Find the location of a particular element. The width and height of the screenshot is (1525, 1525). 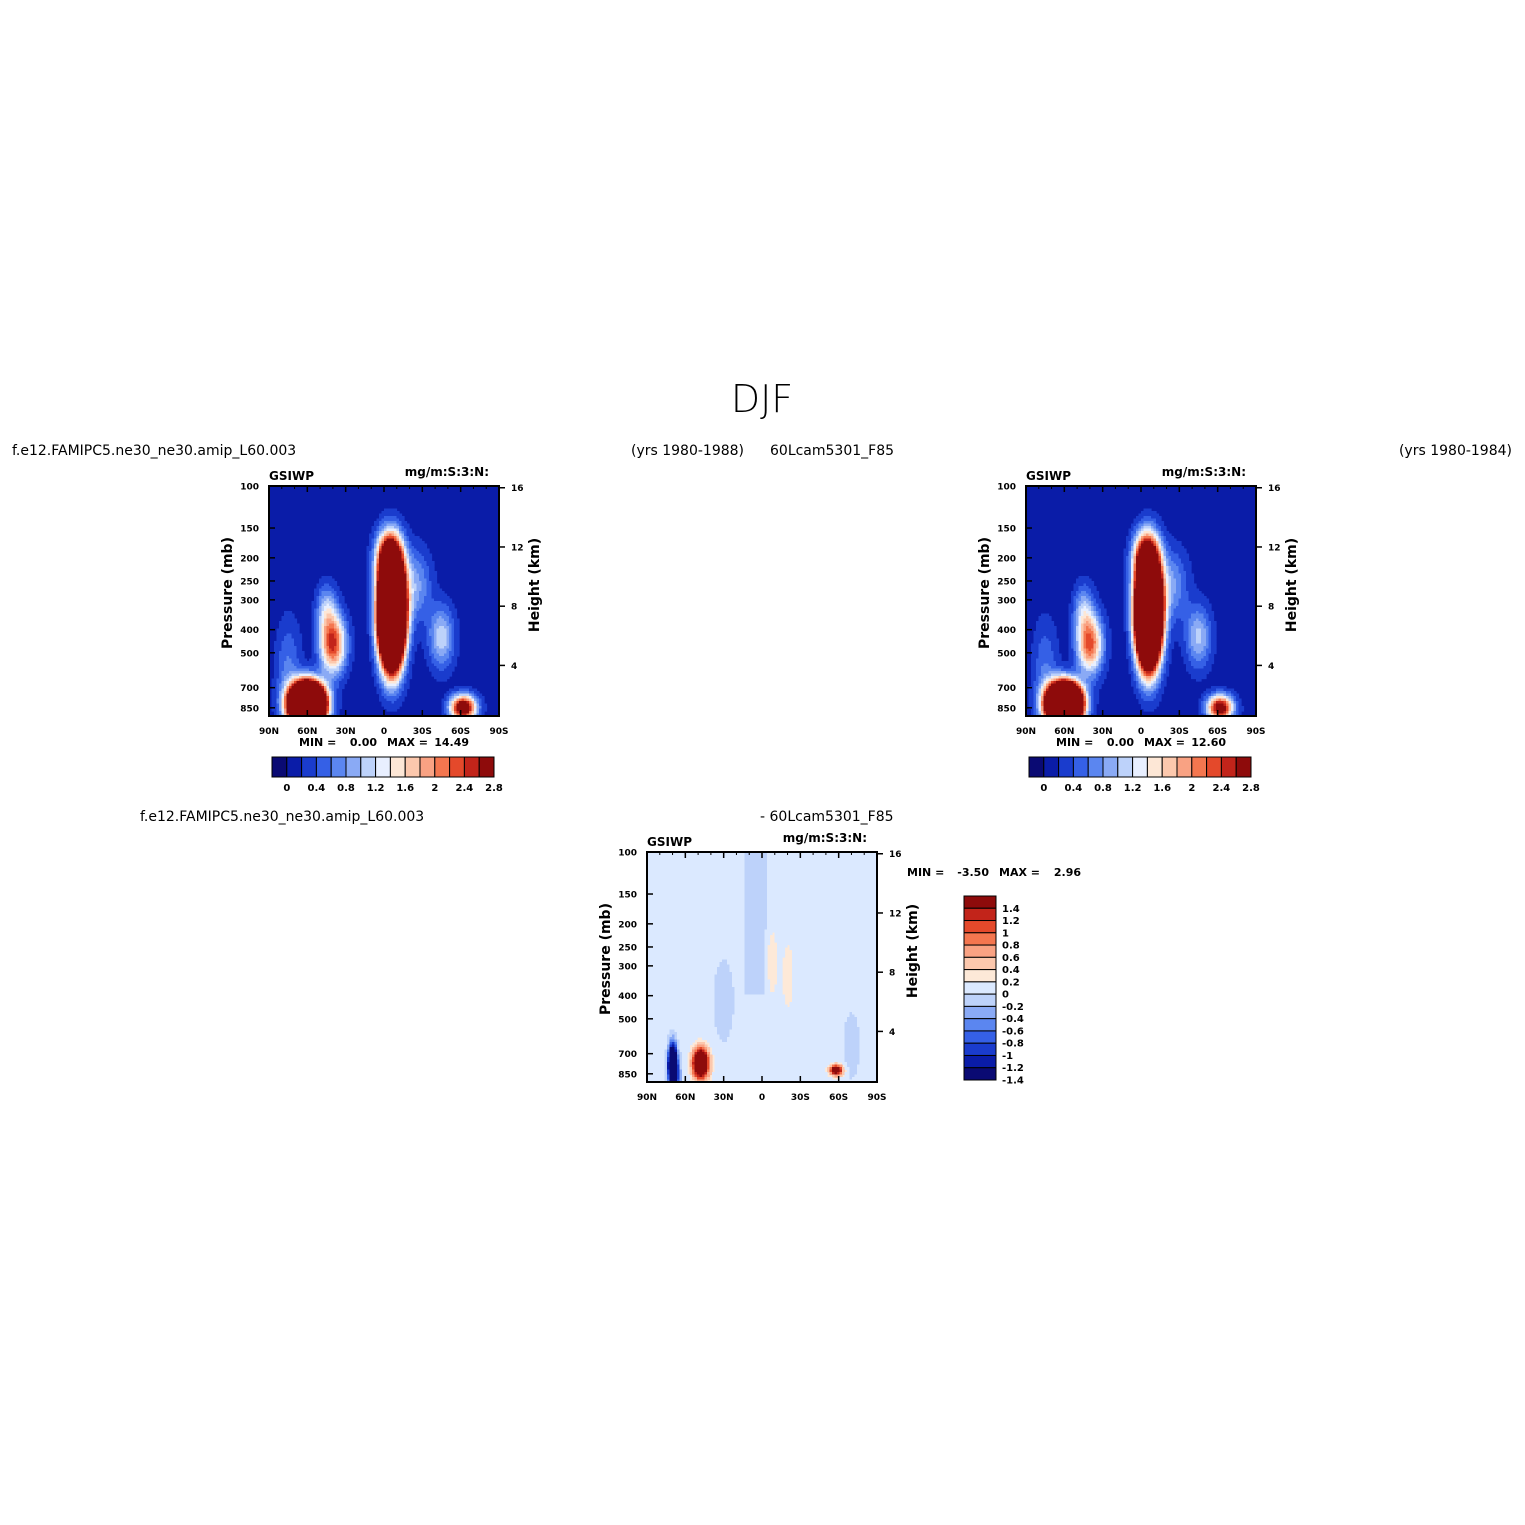

right-years-label: (yrs 1980-1984) is located at coordinates (1455, 451).